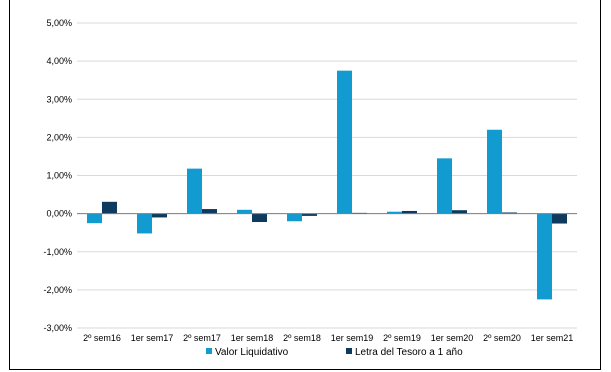 The height and width of the screenshot is (372, 611). What do you see at coordinates (552, 338) in the screenshot?
I see `x-tick-label: 1er sem21` at bounding box center [552, 338].